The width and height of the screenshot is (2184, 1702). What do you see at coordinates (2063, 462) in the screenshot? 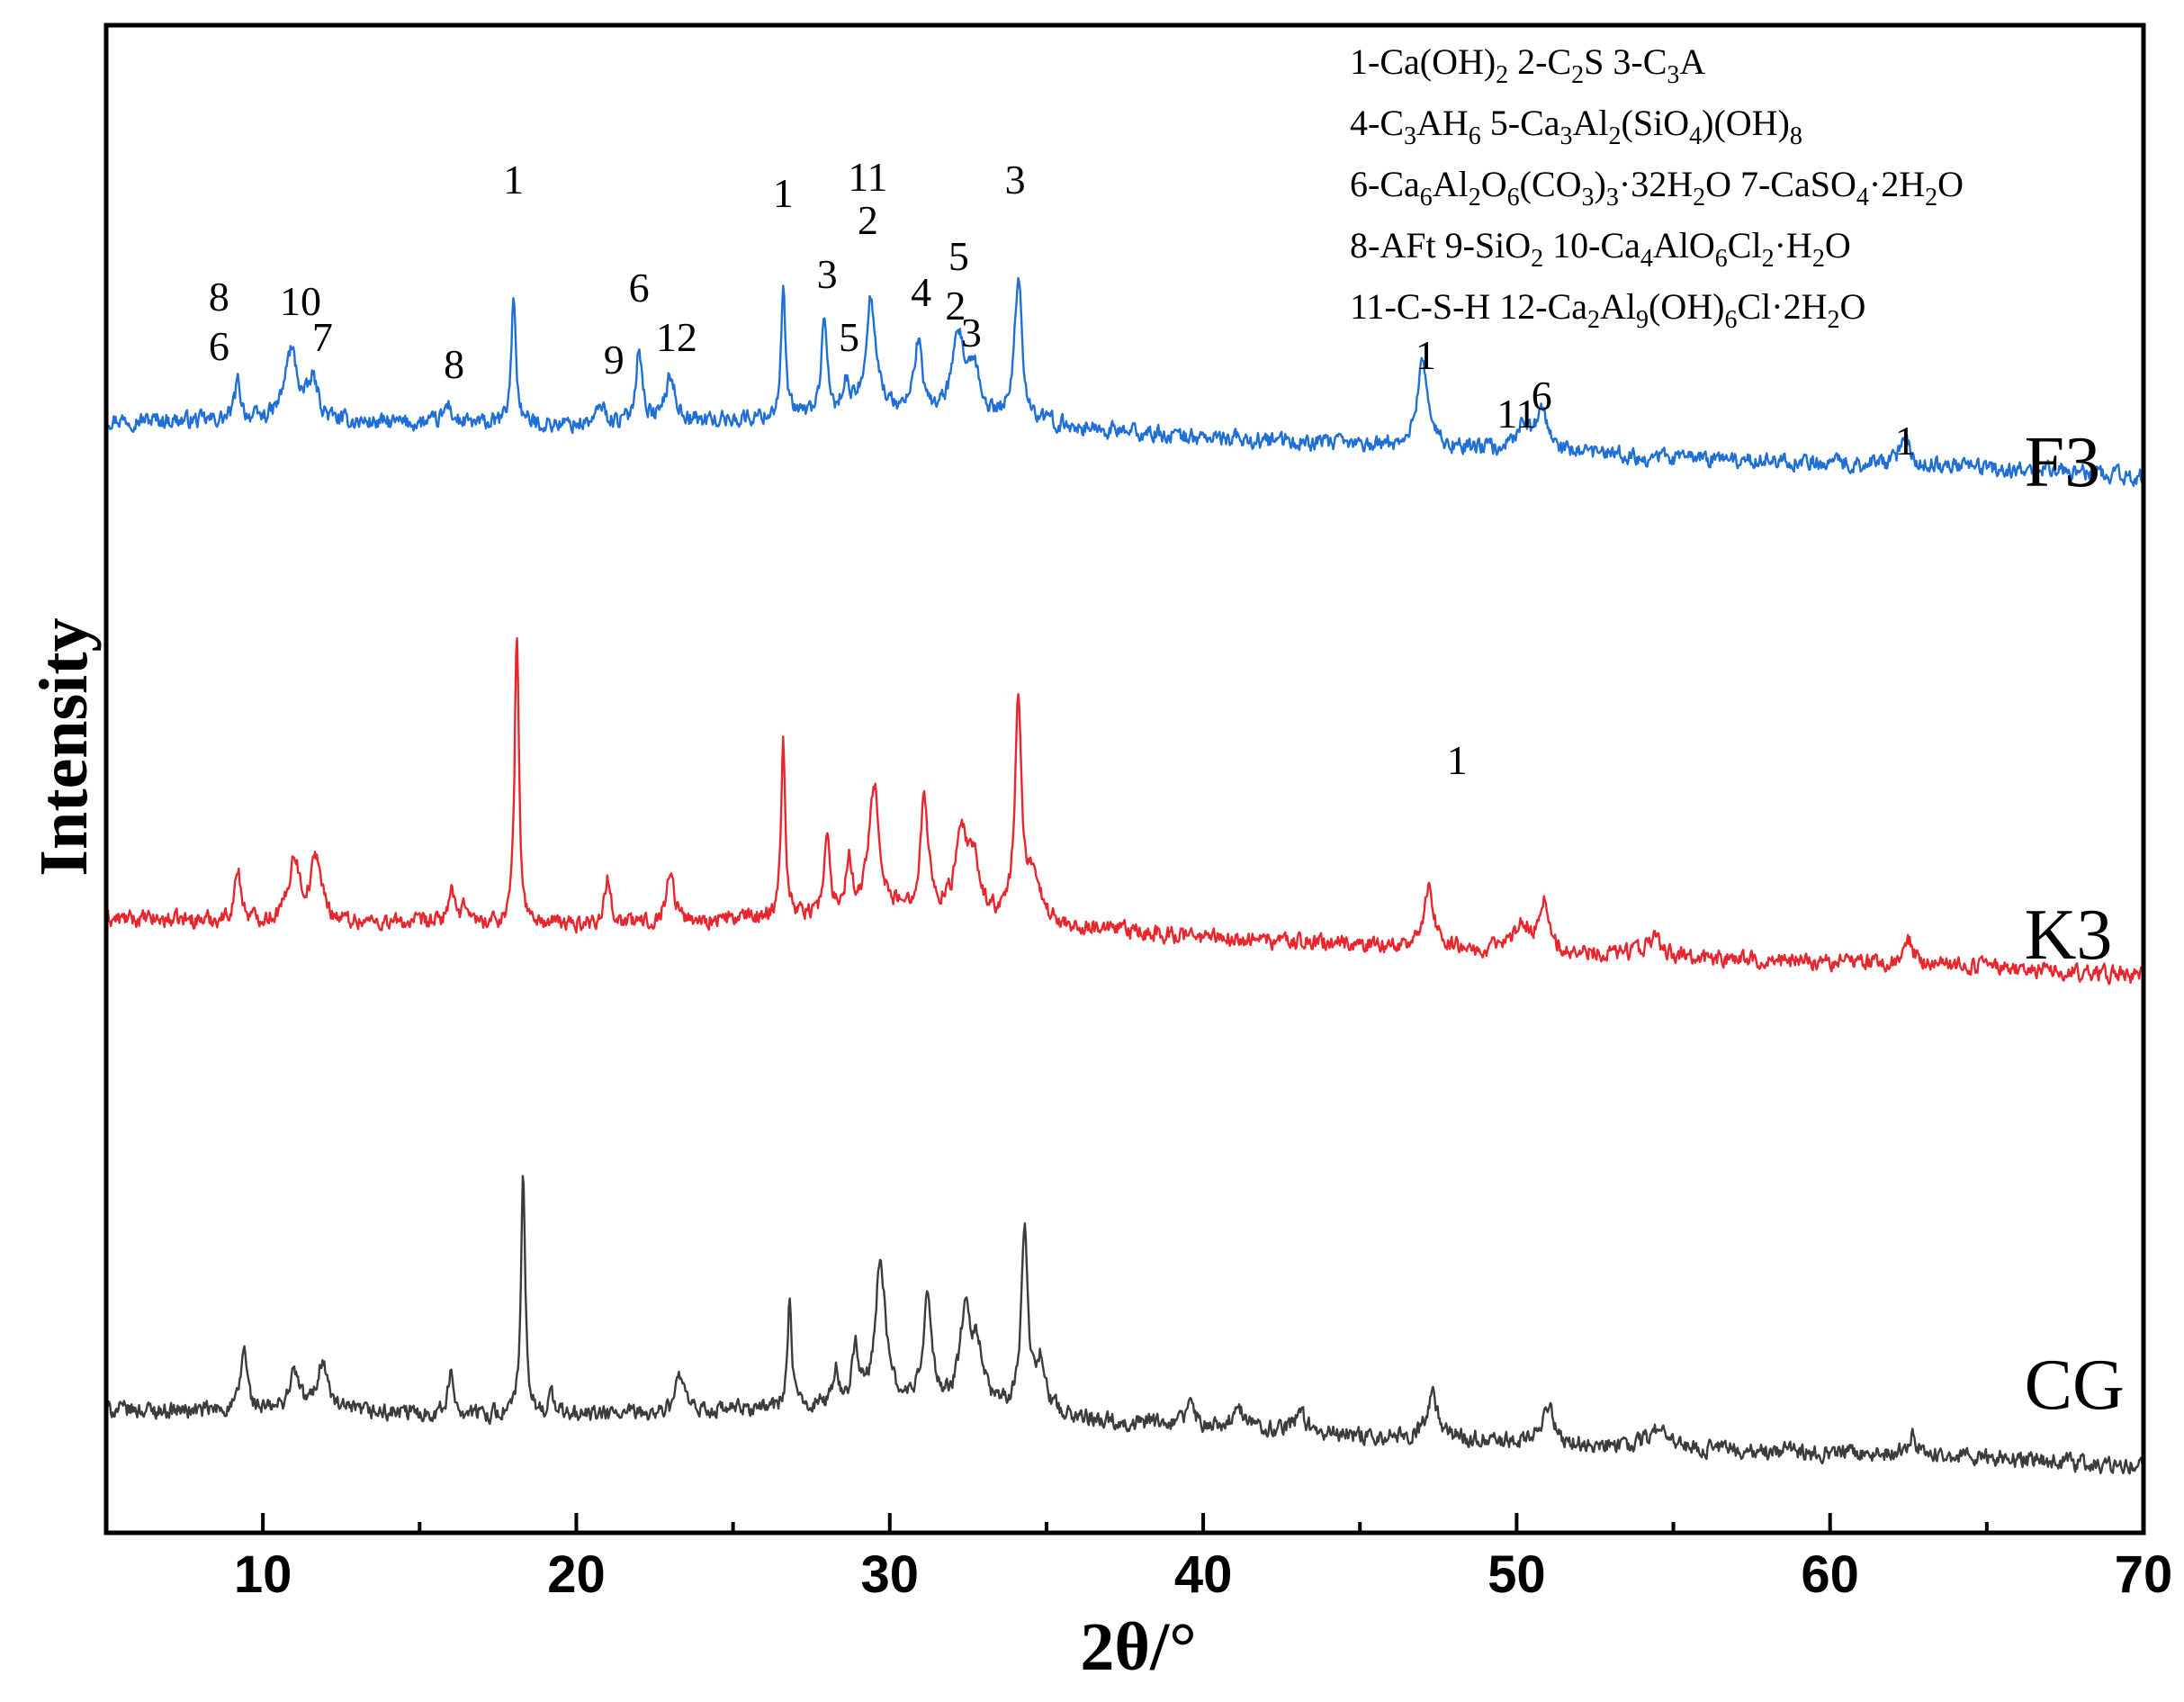
I see `series-label-f3: F3` at bounding box center [2063, 462].